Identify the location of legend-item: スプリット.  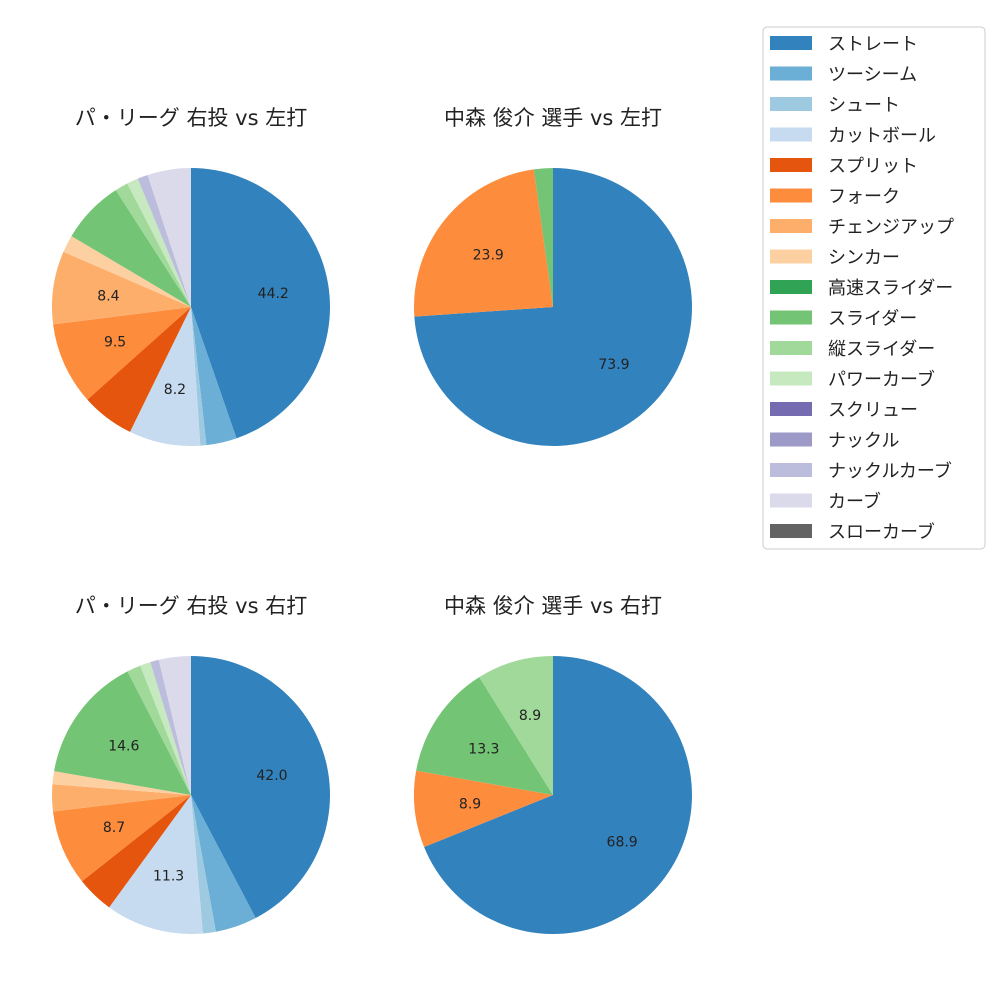
(844, 166).